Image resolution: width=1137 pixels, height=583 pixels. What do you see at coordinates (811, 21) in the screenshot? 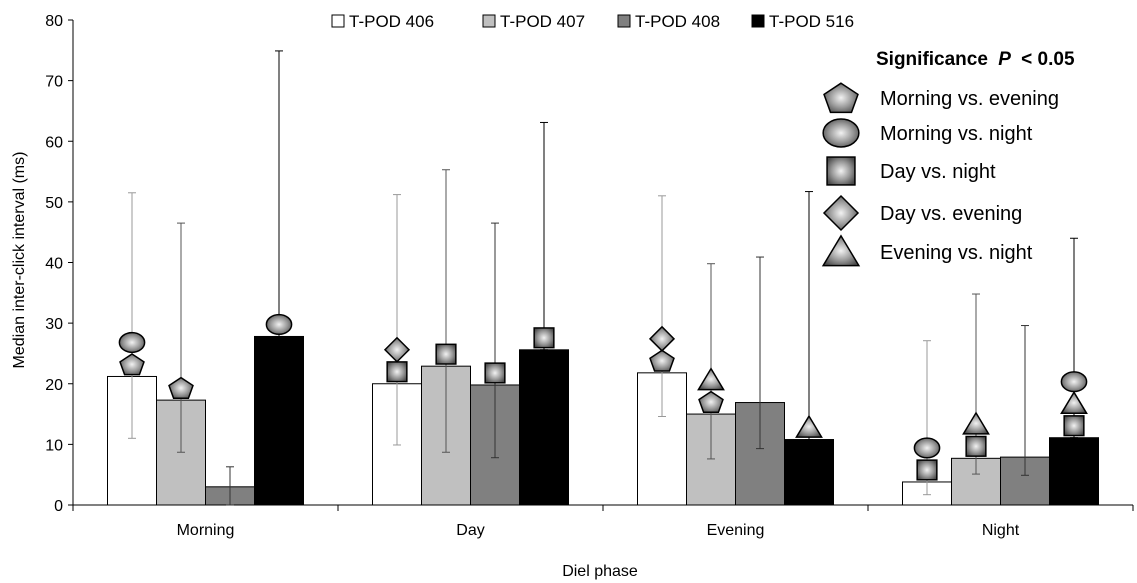
I see `legend-label: T-POD 516` at bounding box center [811, 21].